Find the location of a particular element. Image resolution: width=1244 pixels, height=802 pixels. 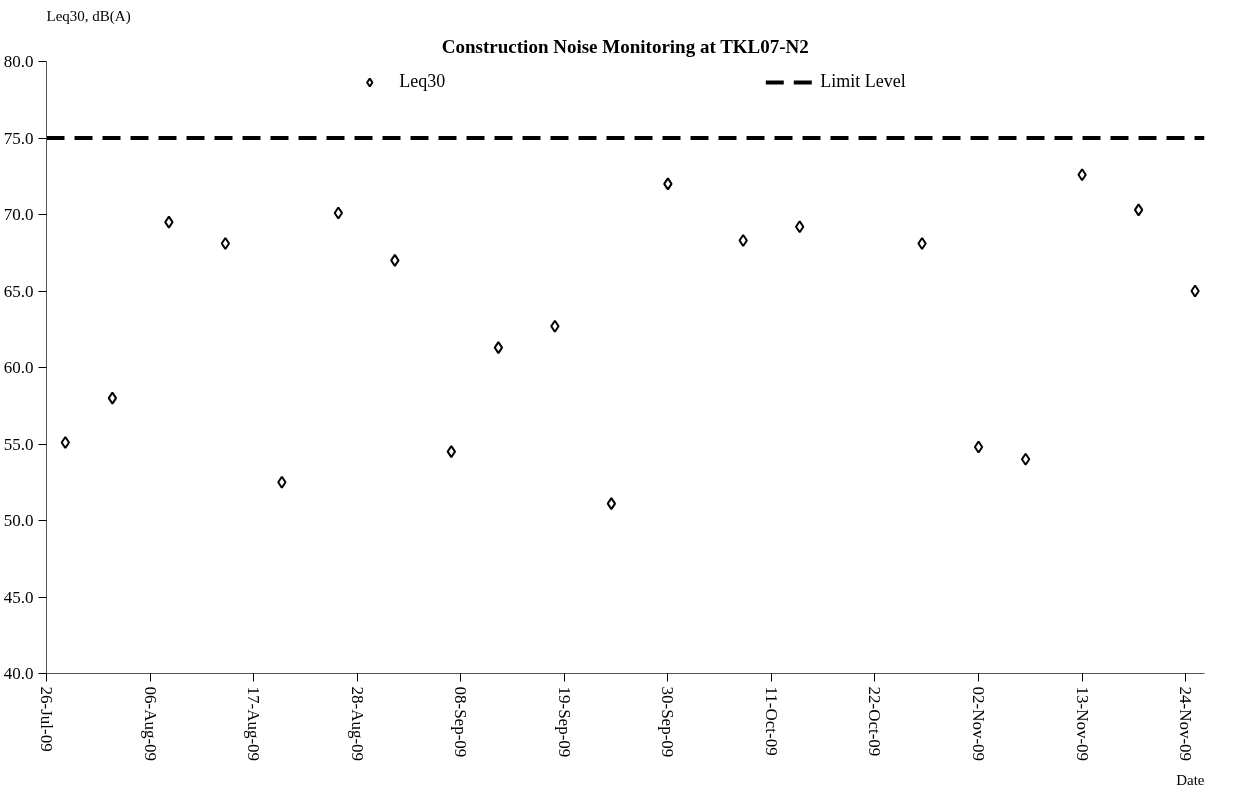

y-tick-label: 65.0 is located at coordinates (18, 291).